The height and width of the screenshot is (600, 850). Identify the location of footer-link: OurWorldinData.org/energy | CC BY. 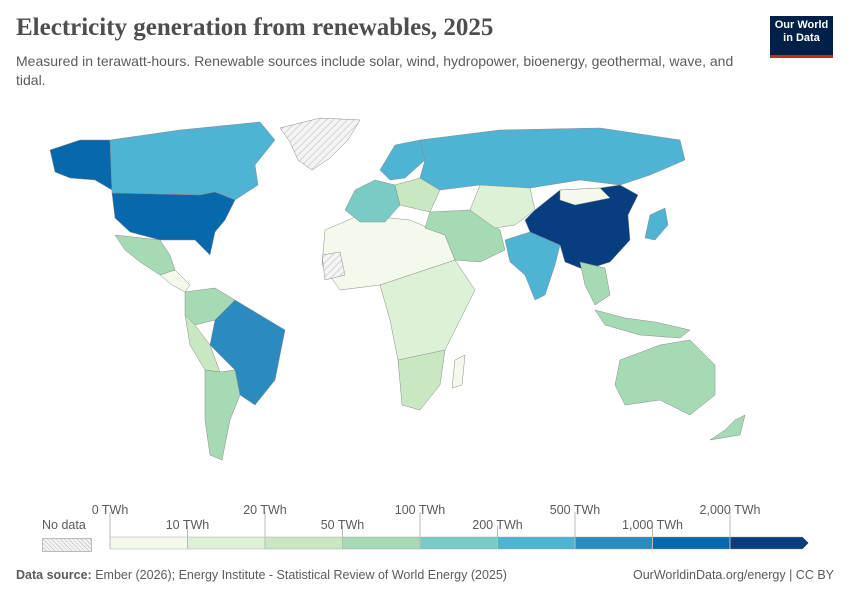
(733, 575).